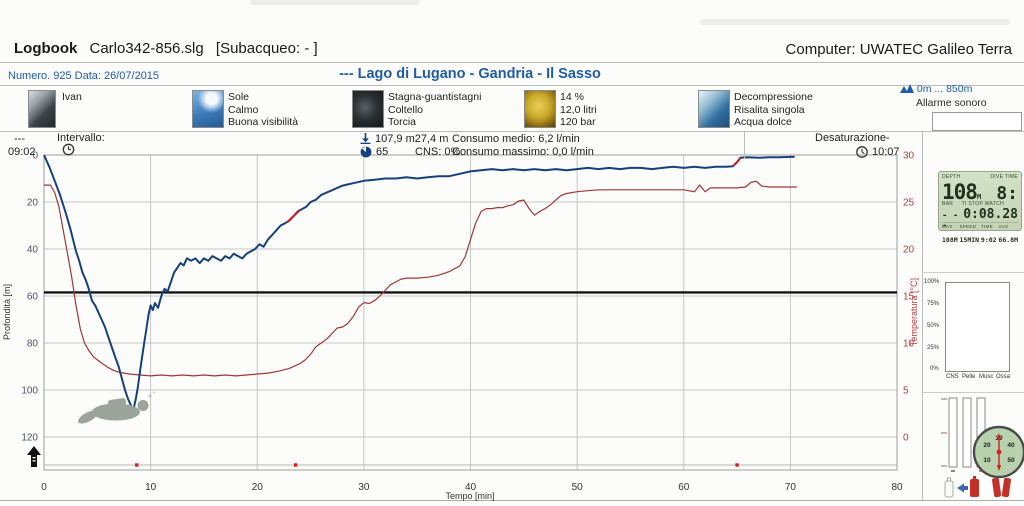 This screenshot has width=1024, height=506. Describe the element at coordinates (516, 139) in the screenshot. I see `avg-consumption: Consumo medio: 6,2 l/min` at that location.